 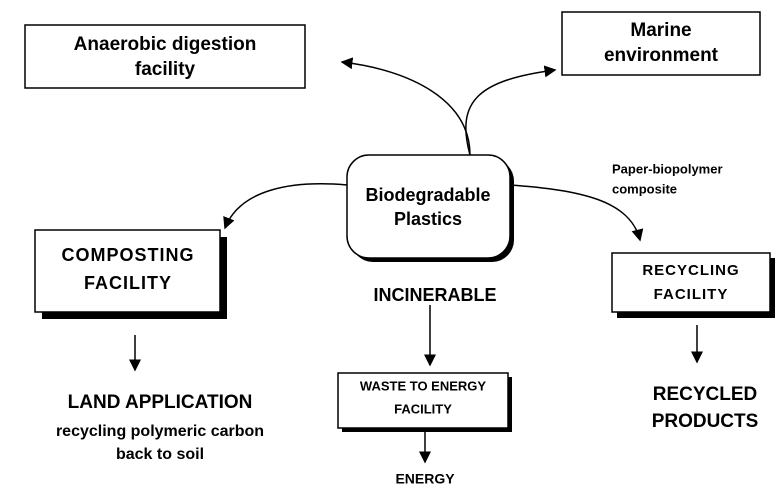 What do you see at coordinates (425, 479) in the screenshot?
I see `energy-label: ENERGY` at bounding box center [425, 479].